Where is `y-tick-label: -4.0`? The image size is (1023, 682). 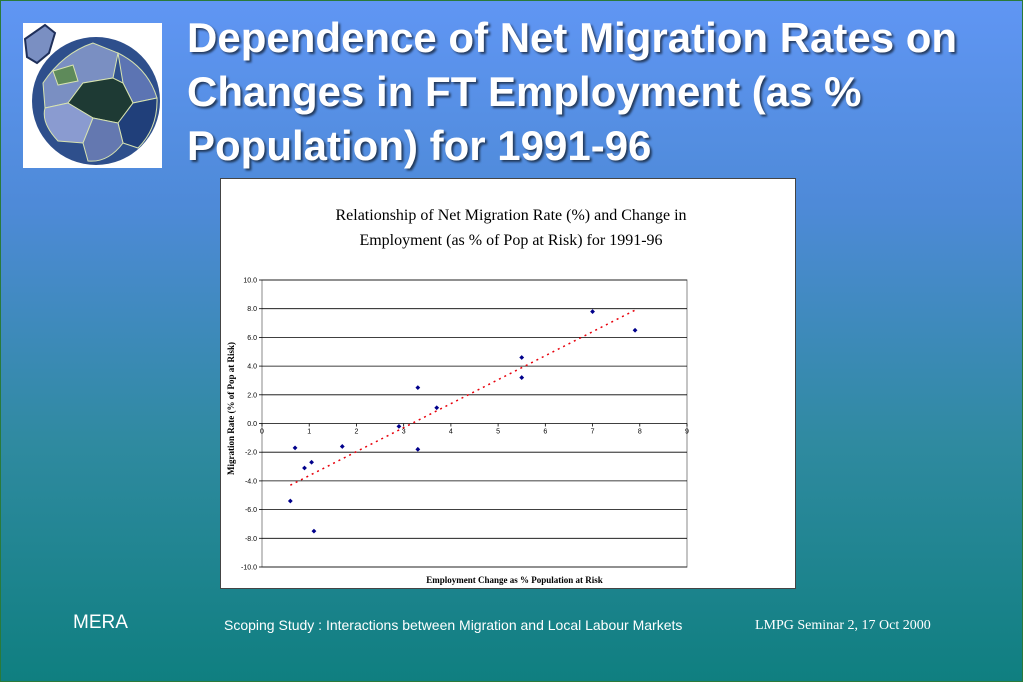 y-tick-label: -4.0 is located at coordinates (251, 481).